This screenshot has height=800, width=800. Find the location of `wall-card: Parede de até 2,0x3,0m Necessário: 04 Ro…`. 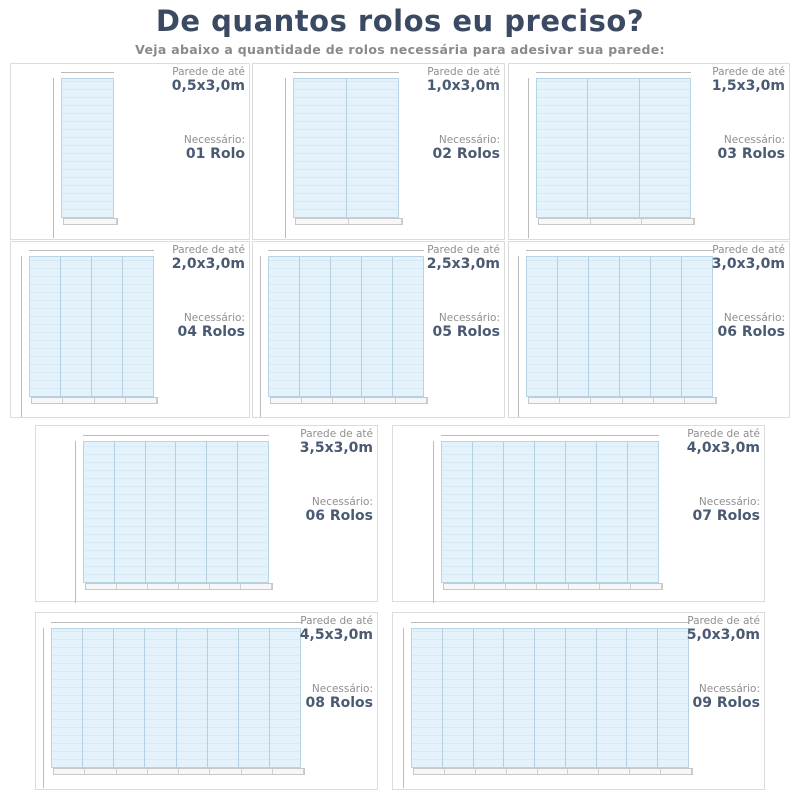

wall-card: Parede de até 2,0x3,0m Necessário: 04 Ro… is located at coordinates (130, 329).